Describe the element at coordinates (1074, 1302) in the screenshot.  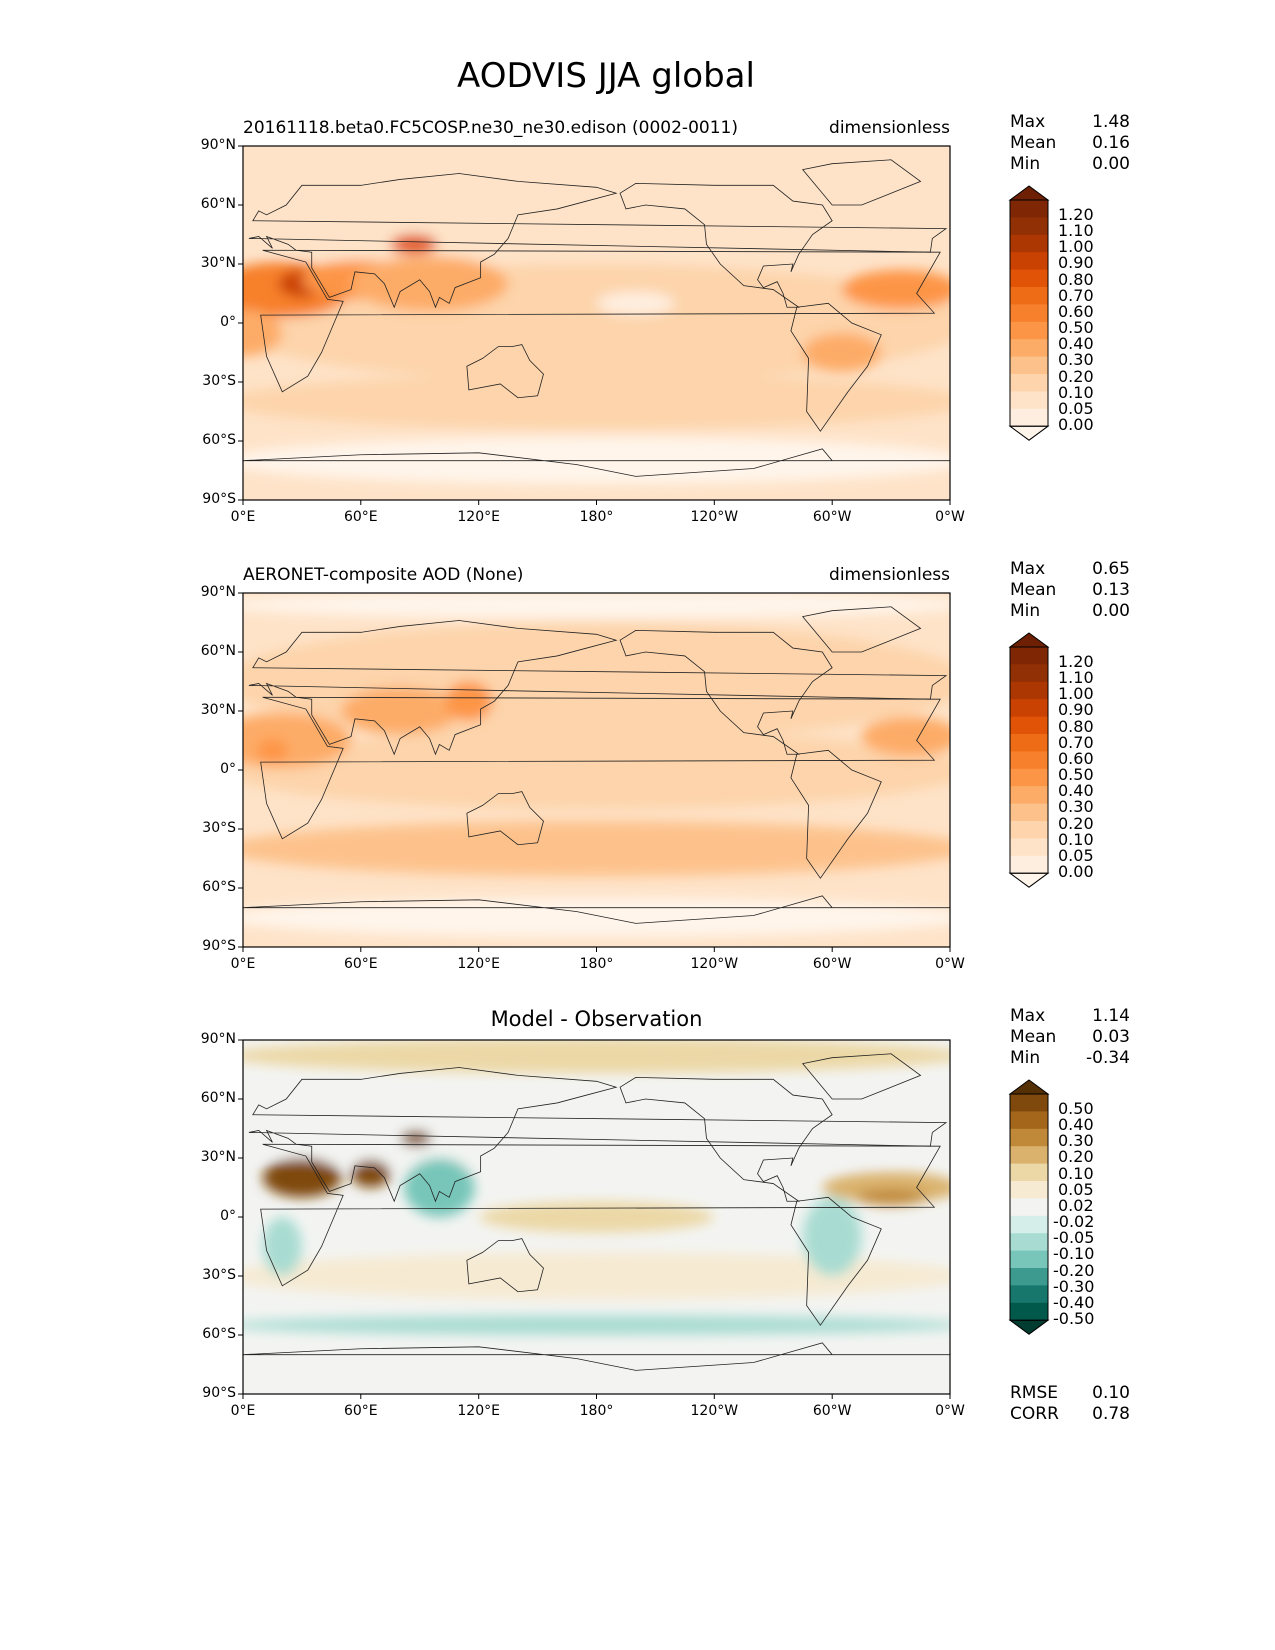
I see `colorbar-tick-label: -0.40` at that location.